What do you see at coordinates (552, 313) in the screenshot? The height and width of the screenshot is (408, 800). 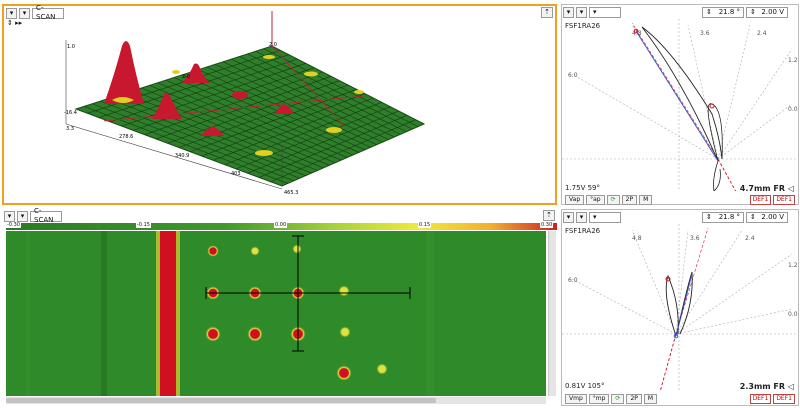 I see `vertical-scrollbar` at bounding box center [552, 313].